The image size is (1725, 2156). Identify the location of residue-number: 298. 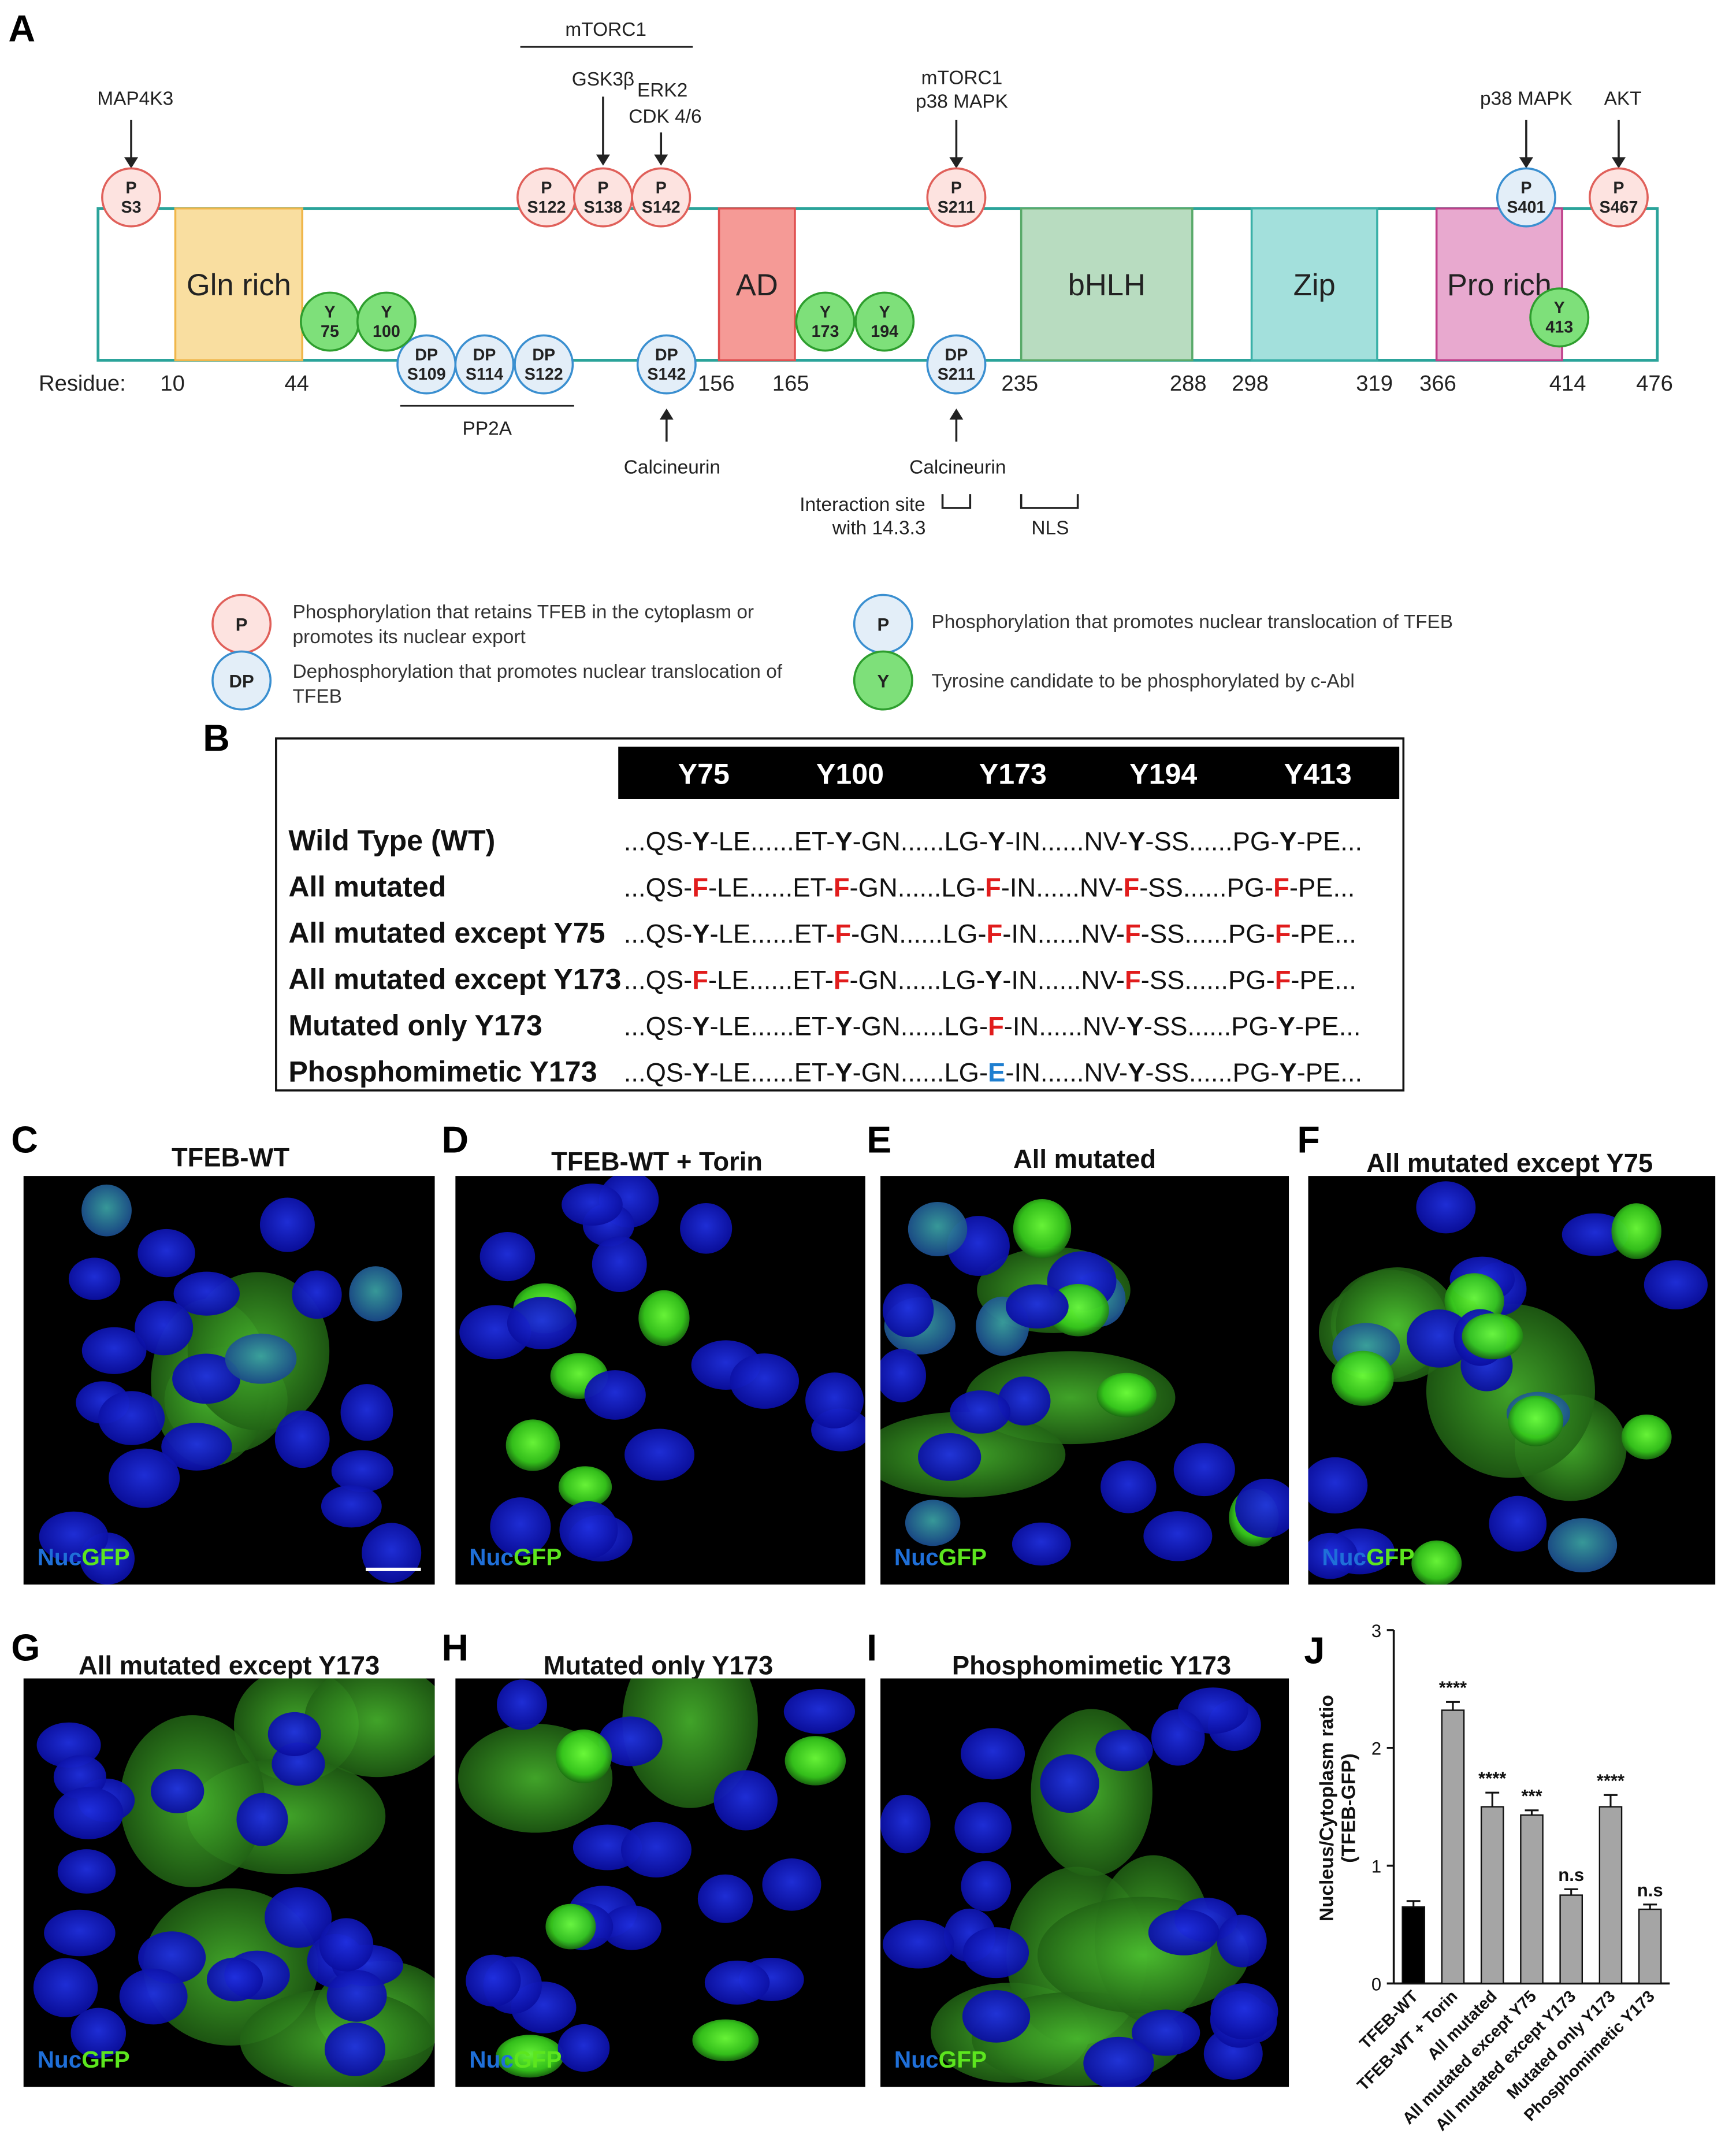
(1251, 383).